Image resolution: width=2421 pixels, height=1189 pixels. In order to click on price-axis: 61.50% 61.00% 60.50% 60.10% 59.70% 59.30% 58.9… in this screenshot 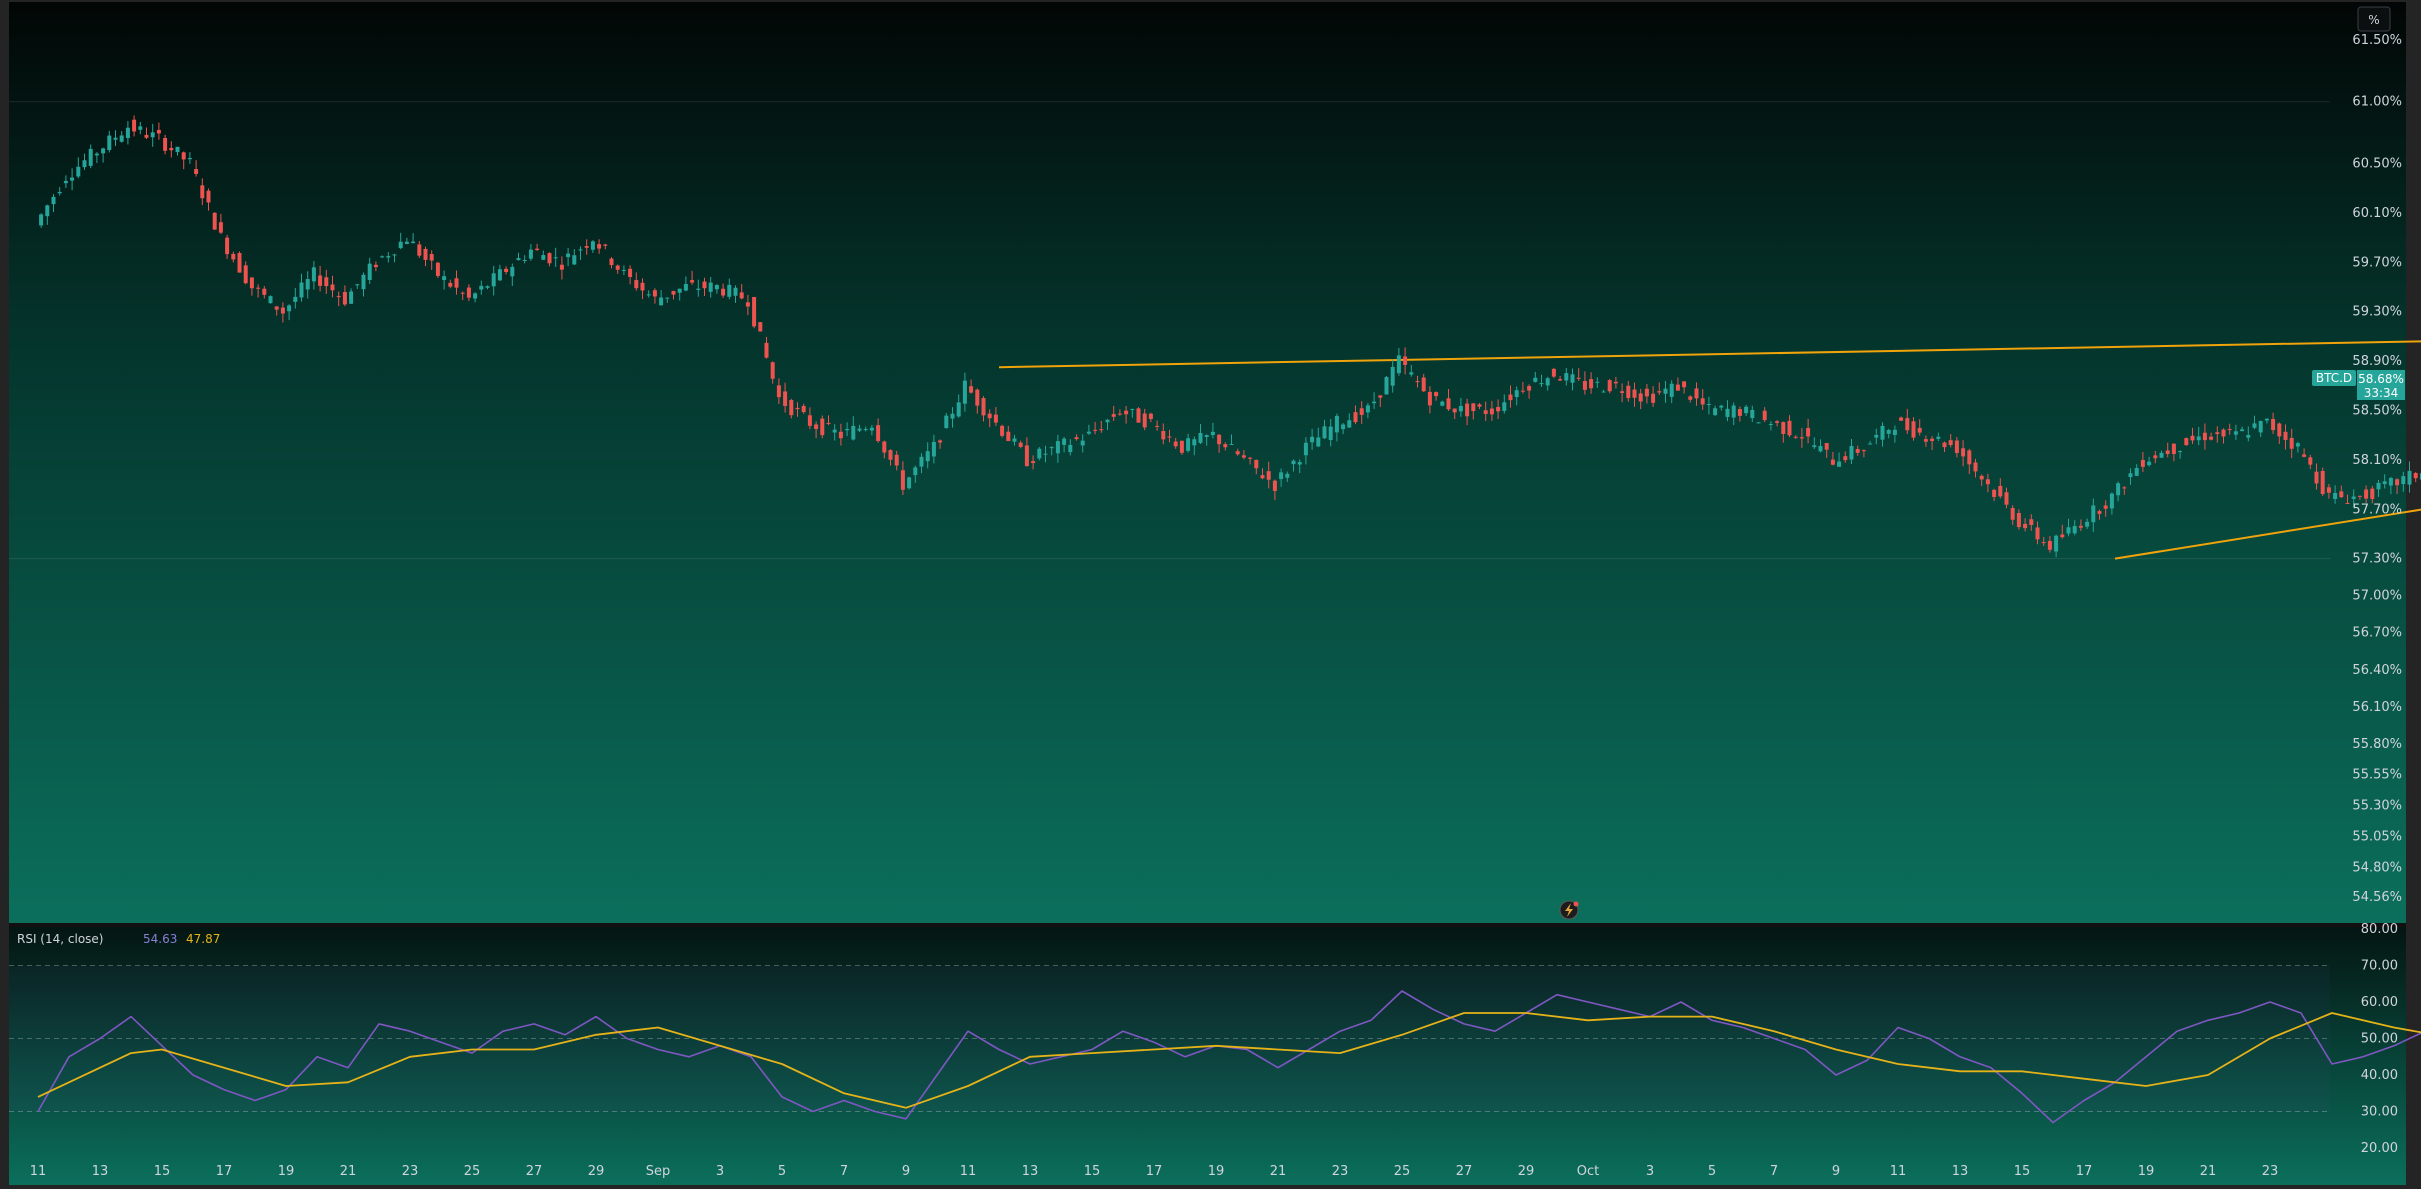, I will do `click(2377, 469)`.